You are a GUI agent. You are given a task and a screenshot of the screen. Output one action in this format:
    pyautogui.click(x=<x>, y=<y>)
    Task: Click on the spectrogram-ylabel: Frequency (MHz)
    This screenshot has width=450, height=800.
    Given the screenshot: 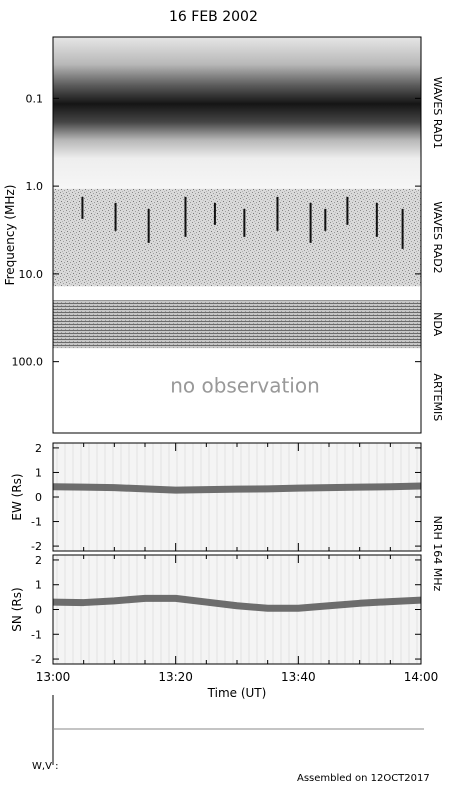 What is the action you would take?
    pyautogui.click(x=10, y=235)
    